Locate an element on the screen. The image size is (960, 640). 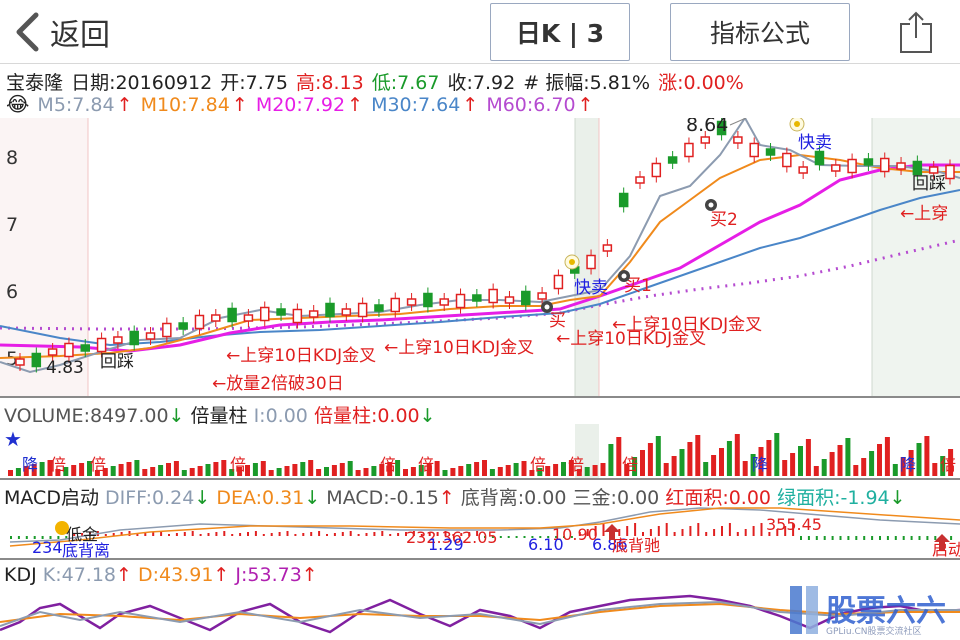
kline-period-button: 日K | 3 is located at coordinates (560, 32).